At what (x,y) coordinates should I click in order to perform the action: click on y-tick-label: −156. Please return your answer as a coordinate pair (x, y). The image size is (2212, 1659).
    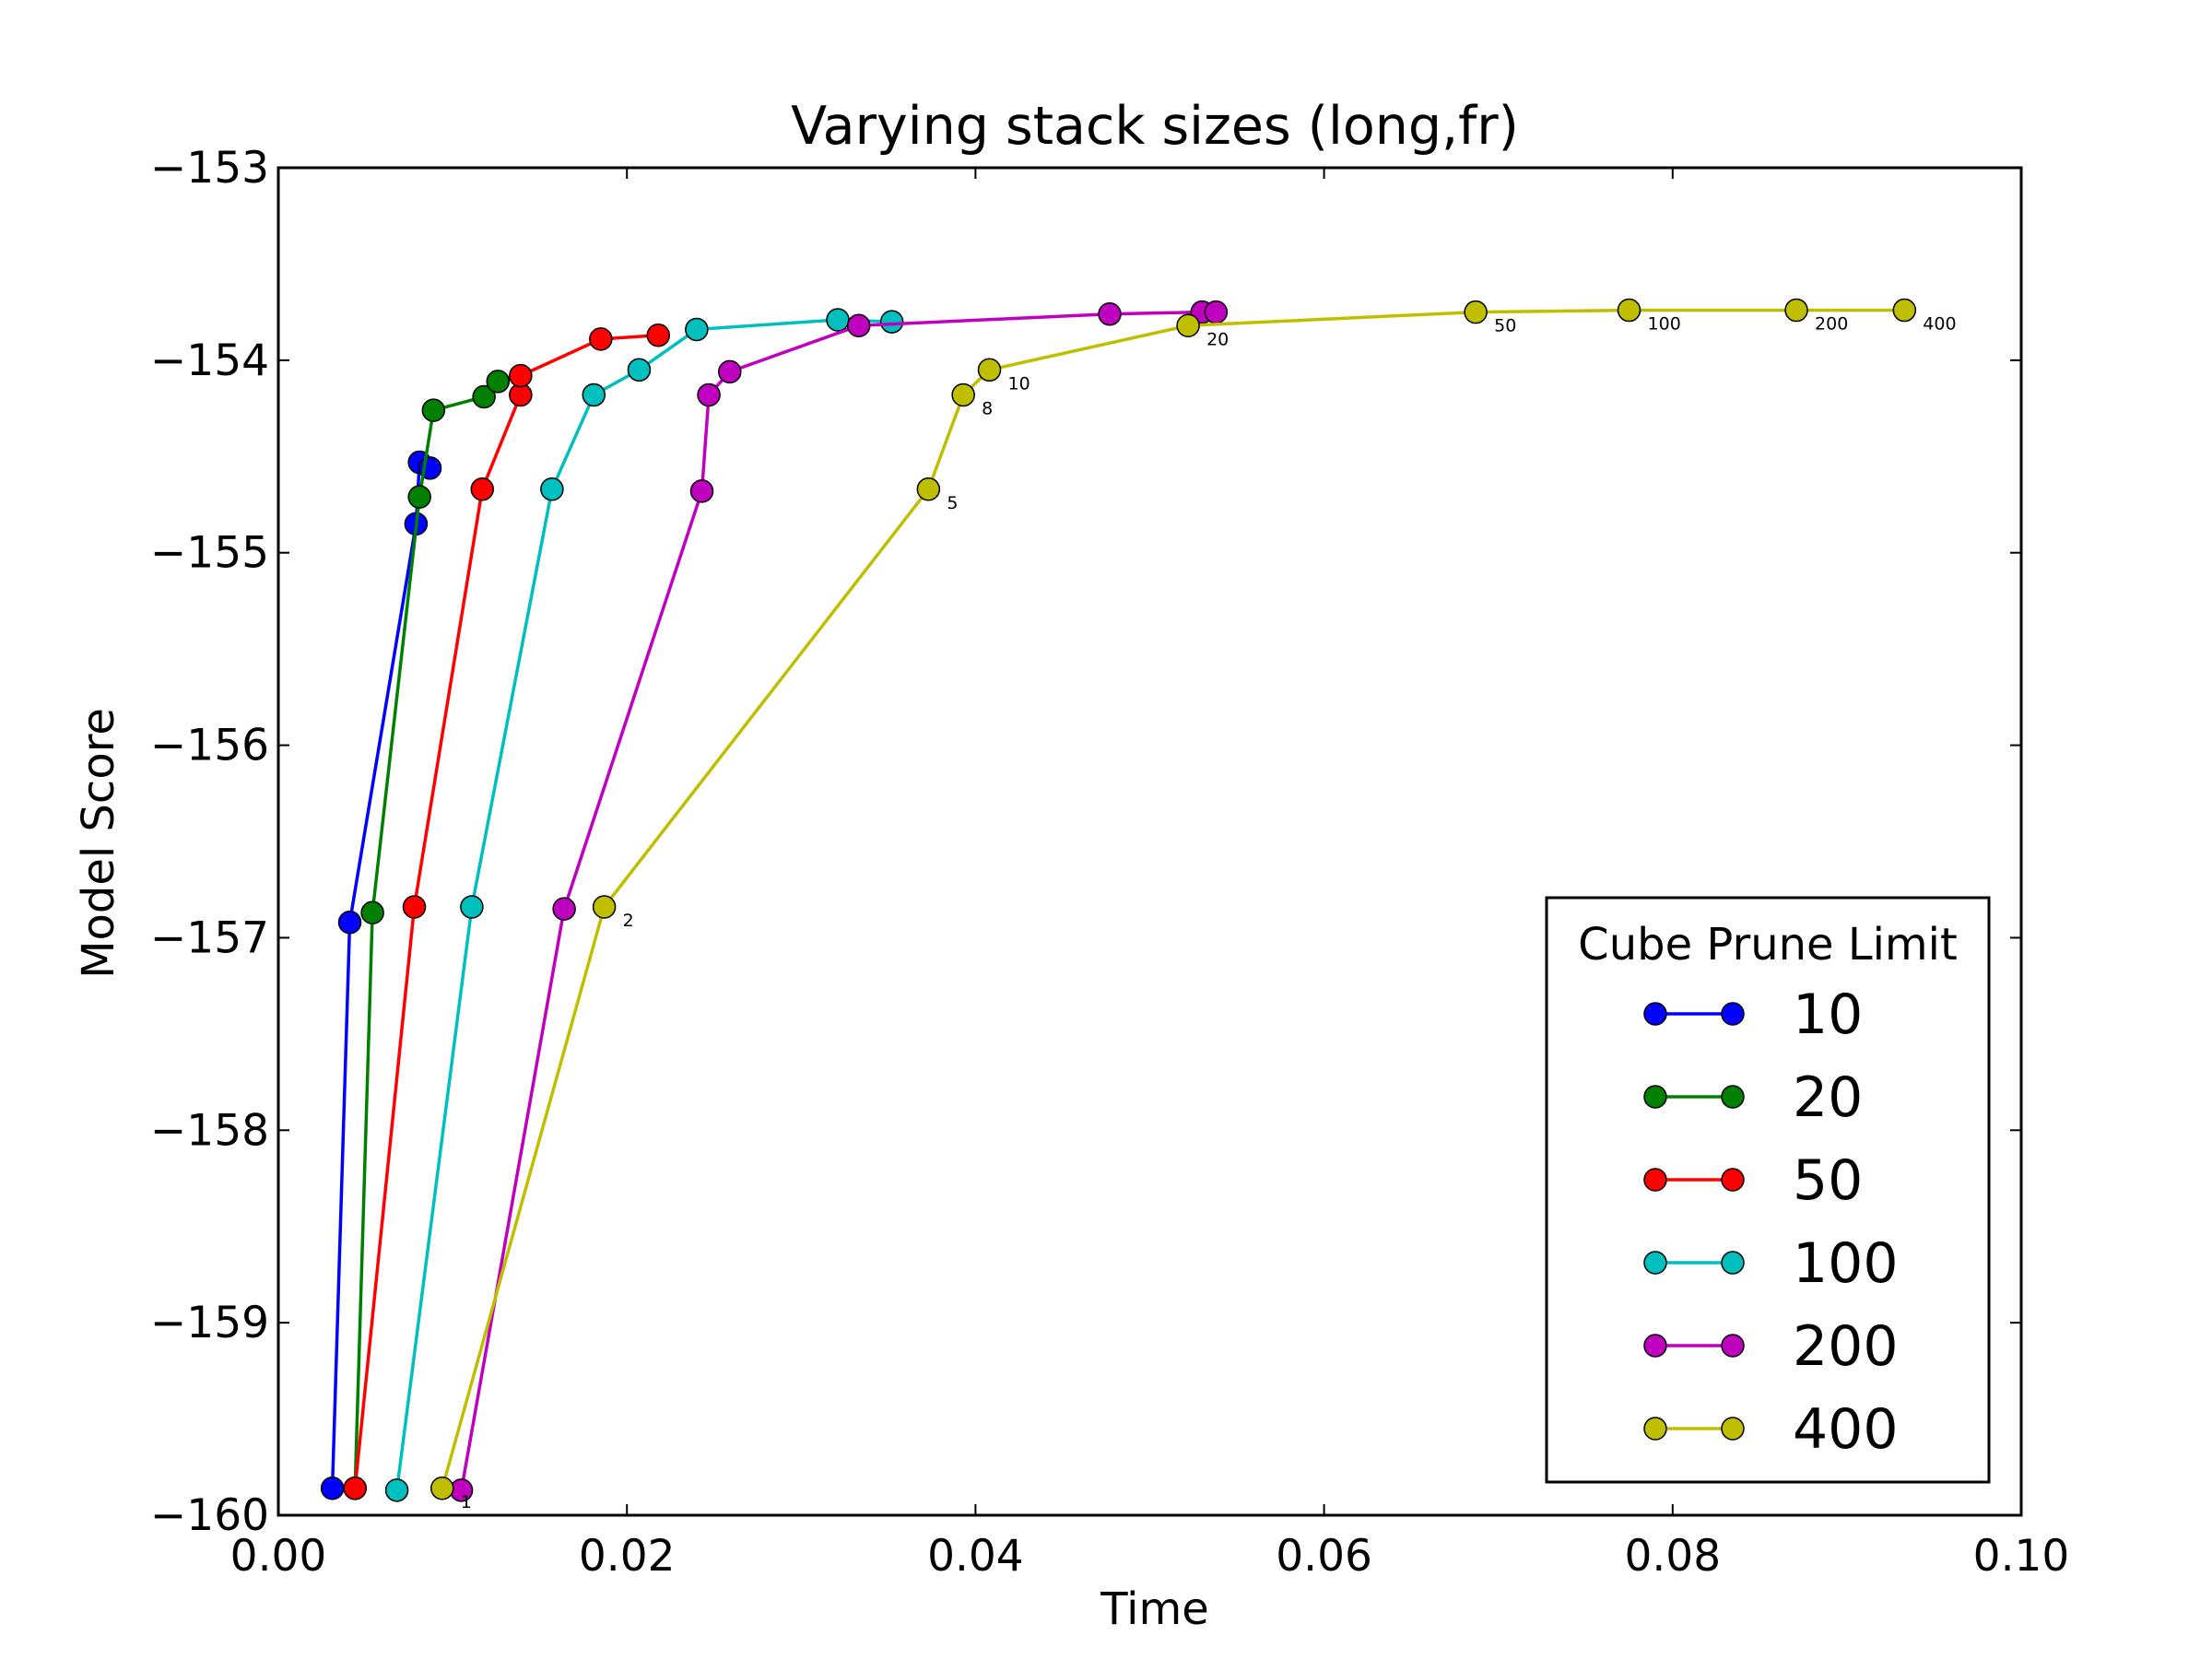
    Looking at the image, I should click on (209, 746).